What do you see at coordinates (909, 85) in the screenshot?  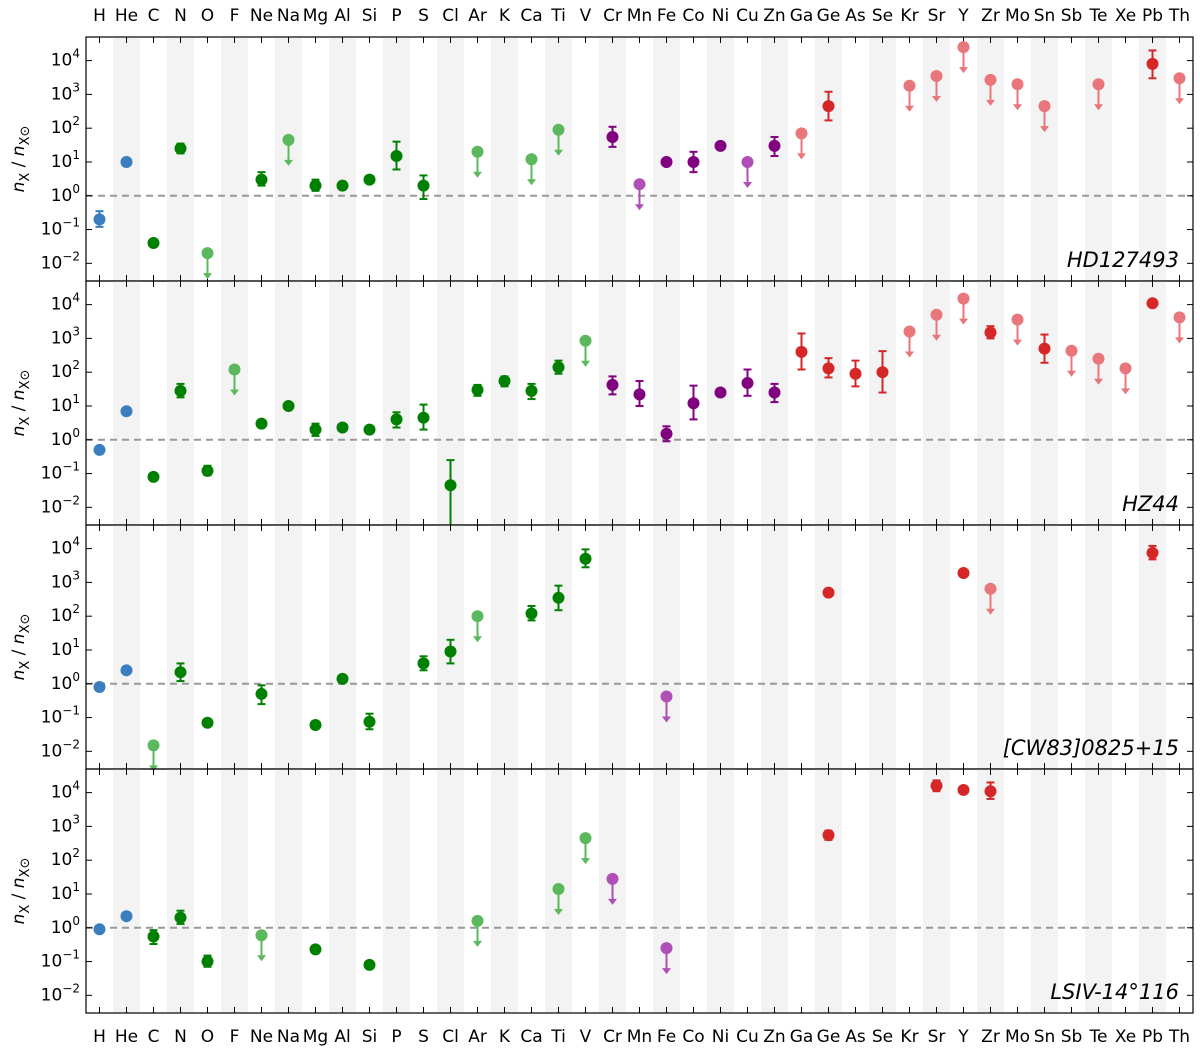 I see `abundance-point-kr` at bounding box center [909, 85].